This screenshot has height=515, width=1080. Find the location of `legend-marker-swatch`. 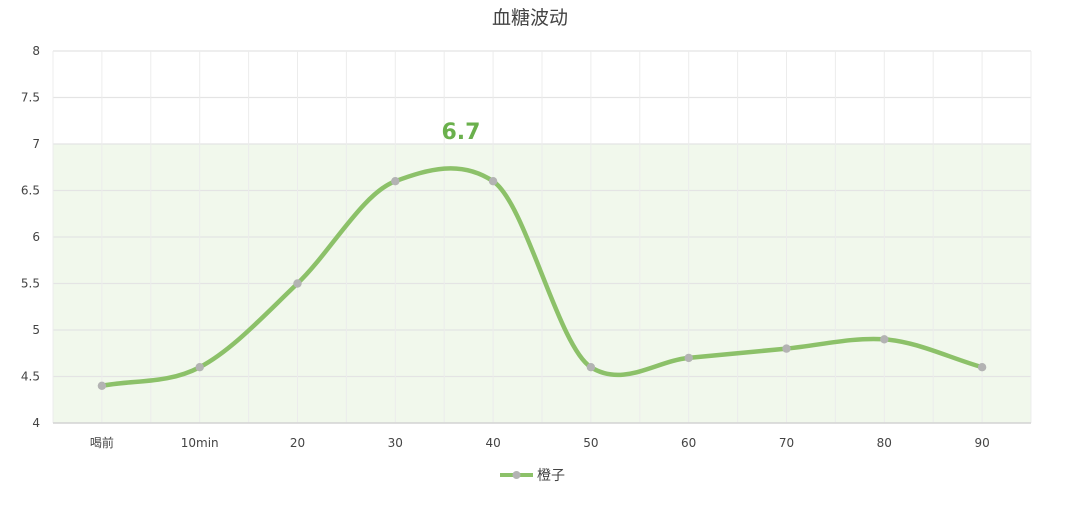

legend-marker-swatch is located at coordinates (516, 475).